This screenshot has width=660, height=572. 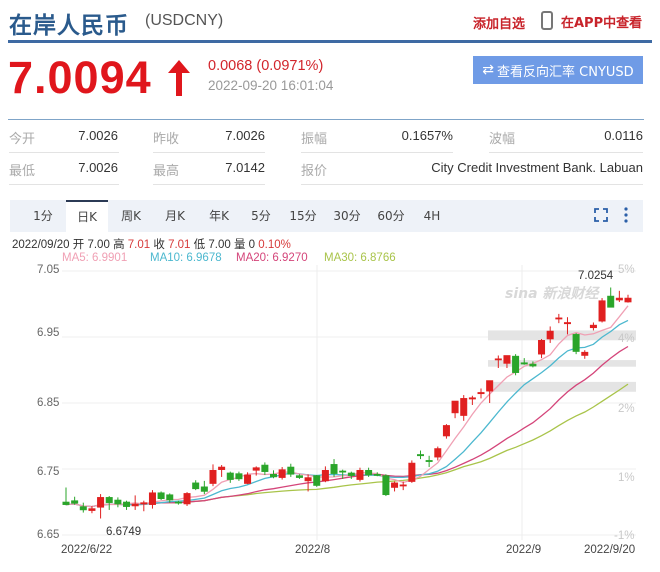 I want to click on stat-value-amplitude: 0.1657%, so click(x=427, y=135).